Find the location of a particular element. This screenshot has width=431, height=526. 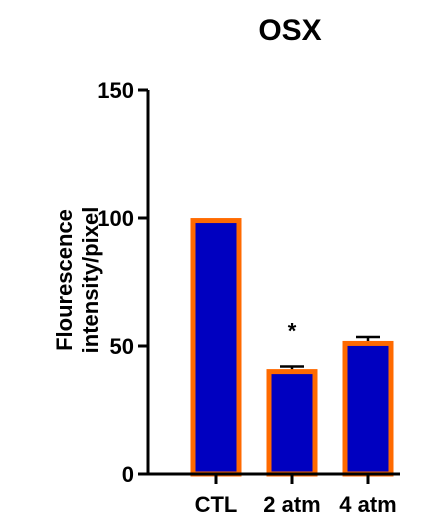

y-axis-label-line-1: Flourescence is located at coordinates (64, 280).